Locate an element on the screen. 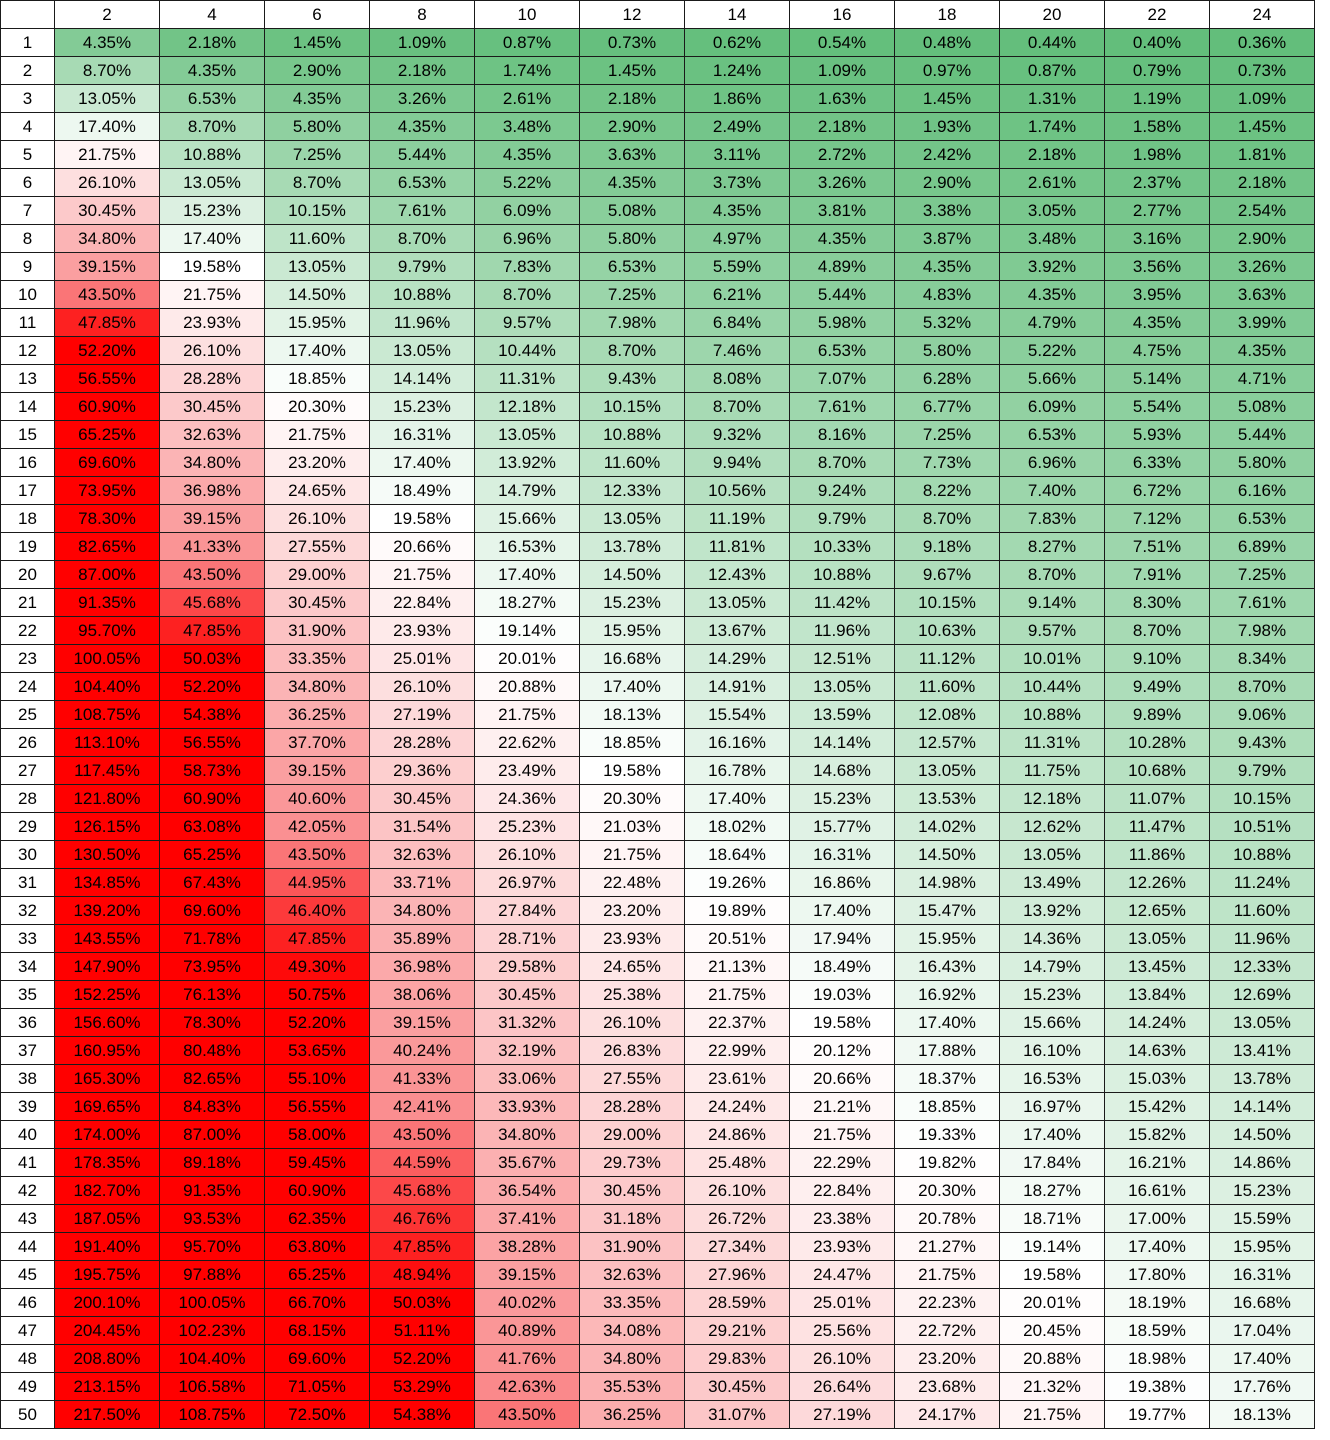 This screenshot has height=1440, width=1330. table-cell: 24.47% is located at coordinates (842, 1274).